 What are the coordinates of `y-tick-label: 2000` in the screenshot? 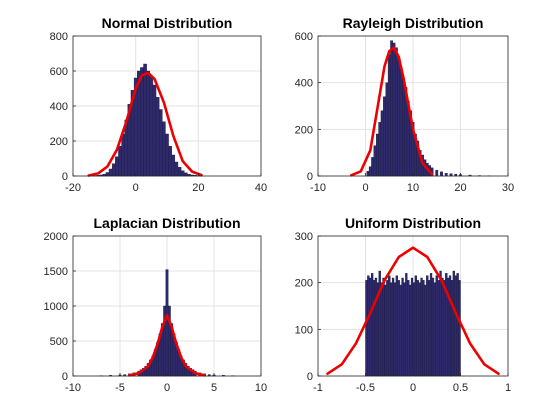 It's located at (56, 237).